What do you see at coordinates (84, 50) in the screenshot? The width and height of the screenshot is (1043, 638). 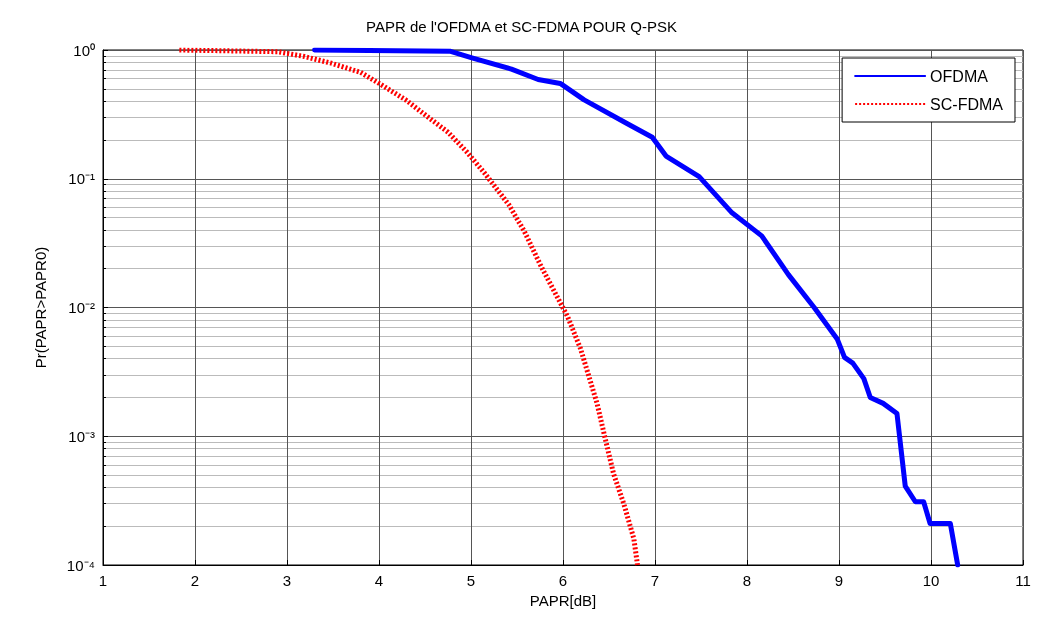 I see `y-tick-label: 10⁰` at bounding box center [84, 50].